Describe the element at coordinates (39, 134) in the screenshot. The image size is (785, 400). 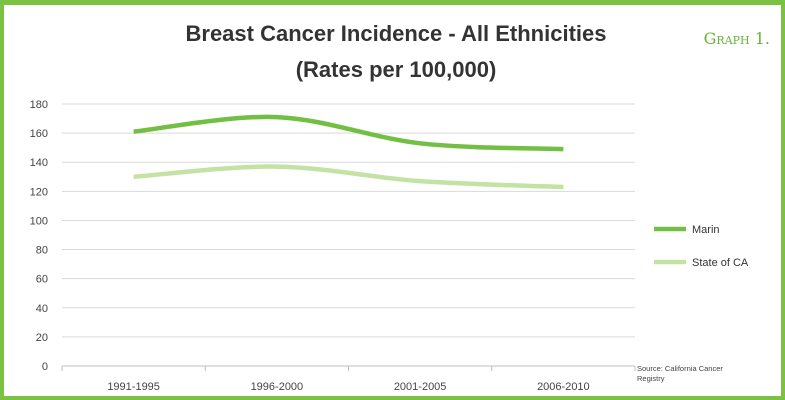
I see `y-tick-label-160: 160` at that location.